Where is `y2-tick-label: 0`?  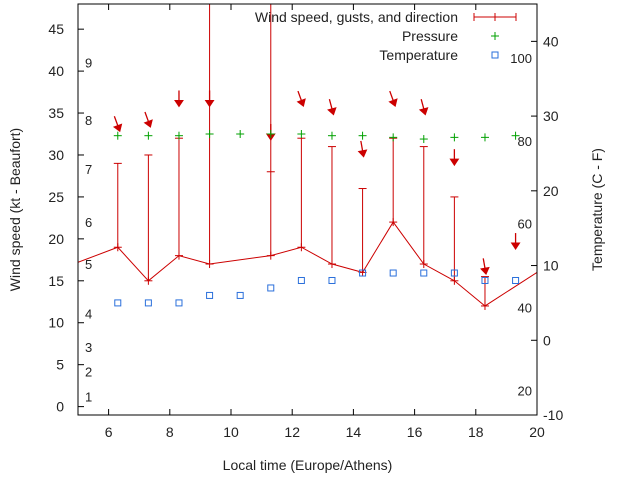
y2-tick-label: 0 is located at coordinates (547, 340).